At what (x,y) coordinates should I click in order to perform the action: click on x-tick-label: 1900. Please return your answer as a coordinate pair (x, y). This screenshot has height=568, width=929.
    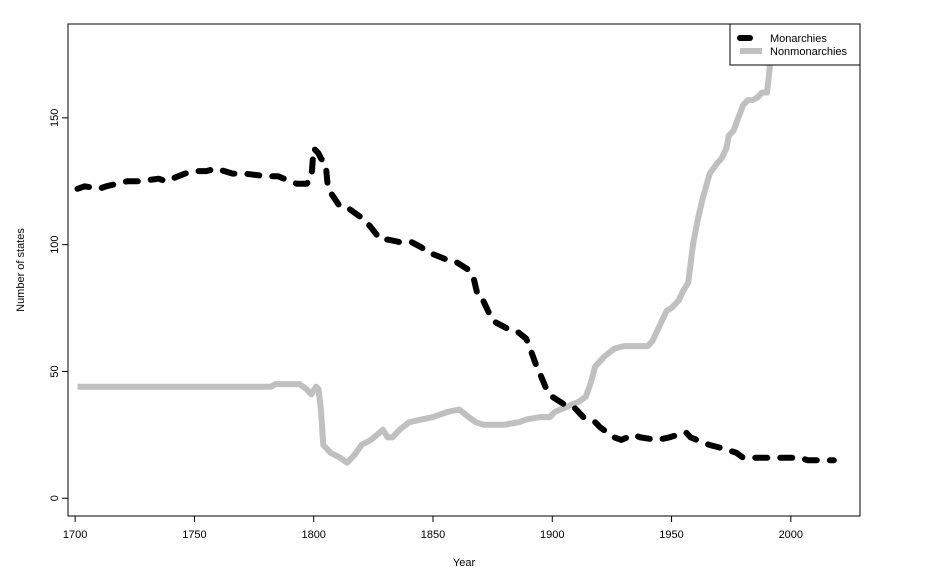
    Looking at the image, I should click on (552, 535).